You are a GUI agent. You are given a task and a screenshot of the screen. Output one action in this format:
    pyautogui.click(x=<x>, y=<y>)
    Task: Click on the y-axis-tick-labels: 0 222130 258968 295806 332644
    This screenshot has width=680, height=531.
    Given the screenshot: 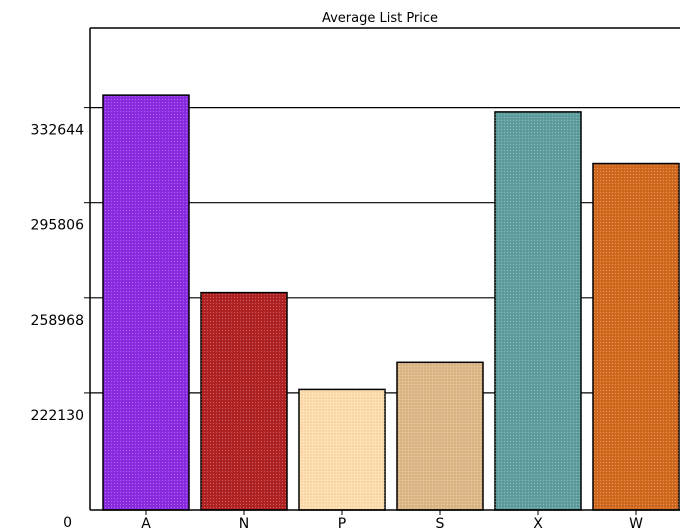 What is the action you would take?
    pyautogui.click(x=60, y=319)
    